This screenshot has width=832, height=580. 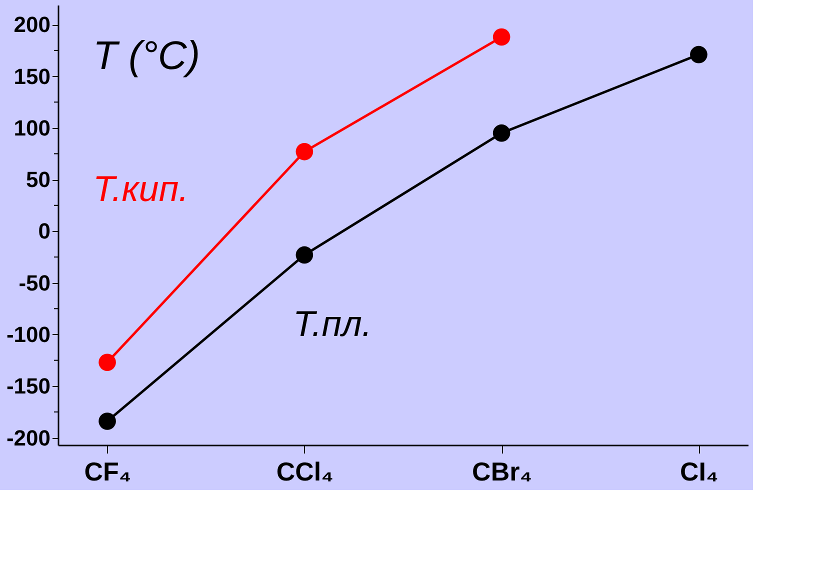 I want to click on y-tick-label: 200, so click(x=32, y=25).